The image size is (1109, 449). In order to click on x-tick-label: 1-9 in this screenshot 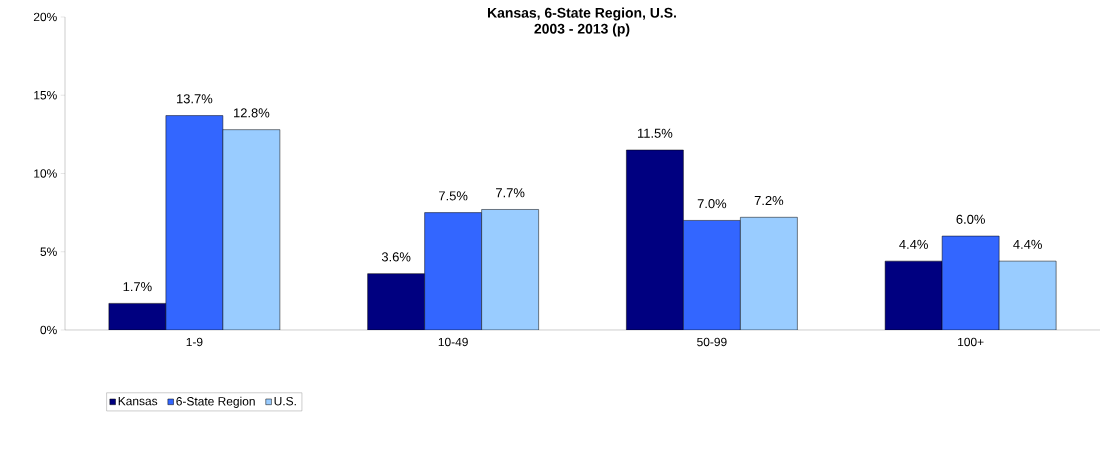, I will do `click(194, 342)`.